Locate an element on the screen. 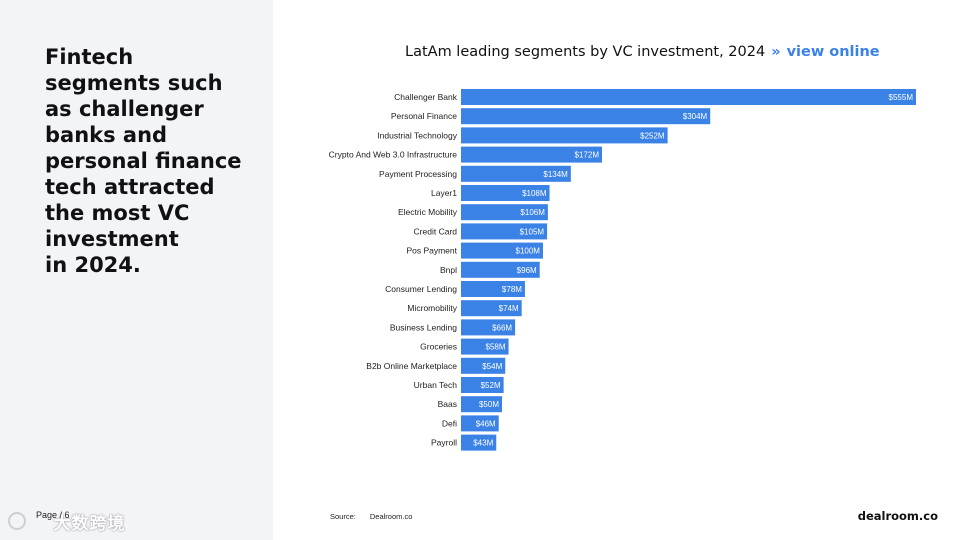 The height and width of the screenshot is (540, 960). bar-value-label: $108M is located at coordinates (534, 193).